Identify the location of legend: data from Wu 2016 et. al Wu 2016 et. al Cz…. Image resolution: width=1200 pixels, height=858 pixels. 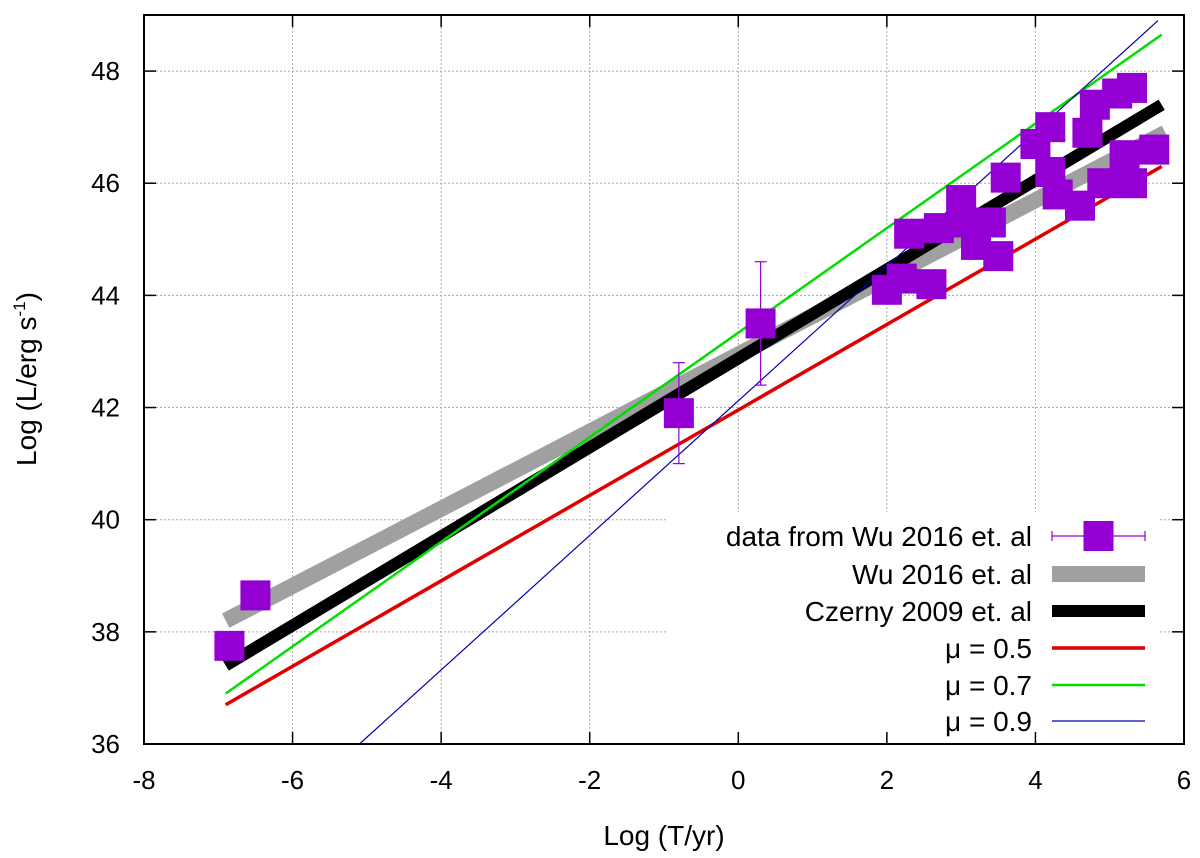
(936, 629).